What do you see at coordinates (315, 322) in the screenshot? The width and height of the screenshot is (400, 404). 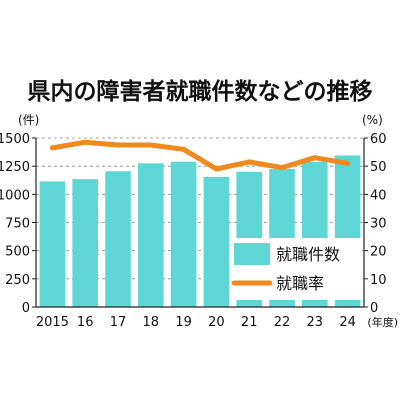 I see `x-tick-label: 23` at bounding box center [315, 322].